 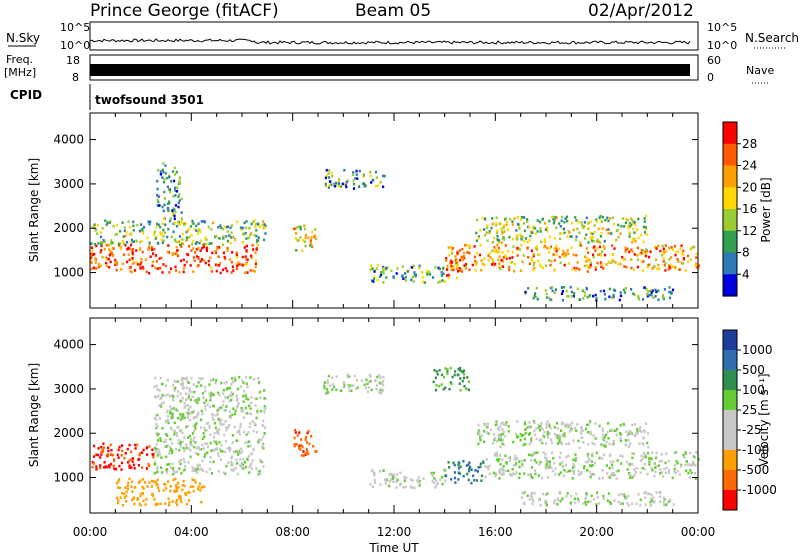 I want to click on x-axis-label: Time UT, so click(x=393, y=547).